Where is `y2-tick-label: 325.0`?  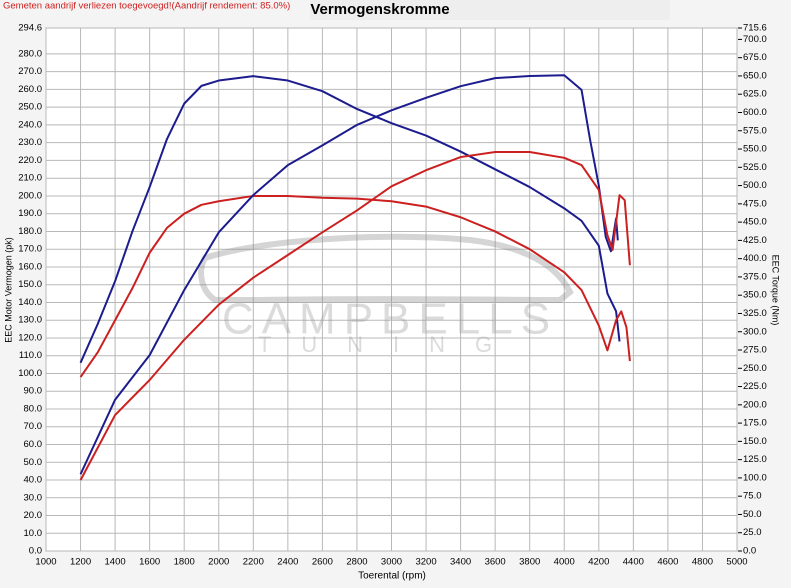
y2-tick-label: 325.0 is located at coordinates (755, 313).